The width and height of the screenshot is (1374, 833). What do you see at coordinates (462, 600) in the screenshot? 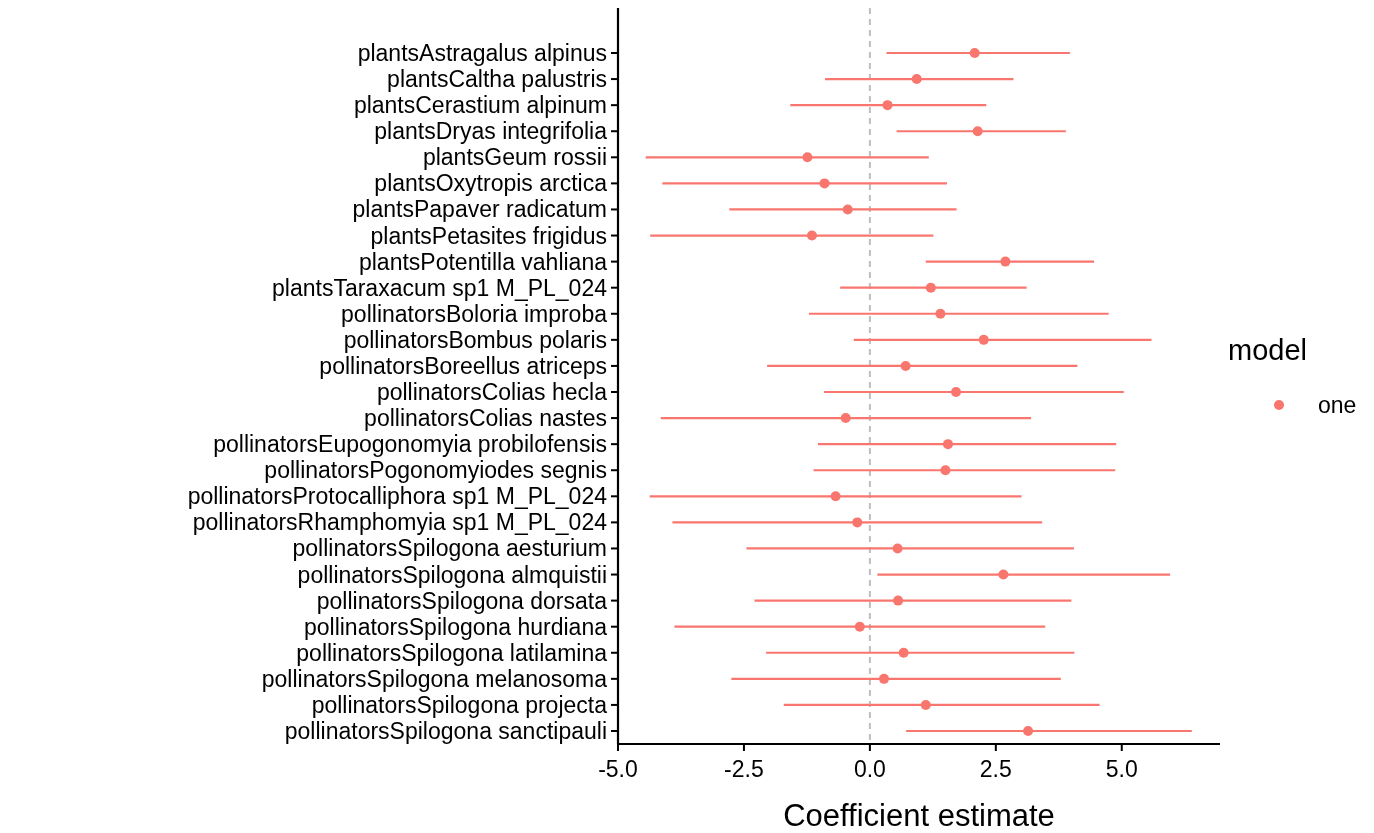
I see `y-tick-label: pollinatorsSpilogona dorsata` at bounding box center [462, 600].